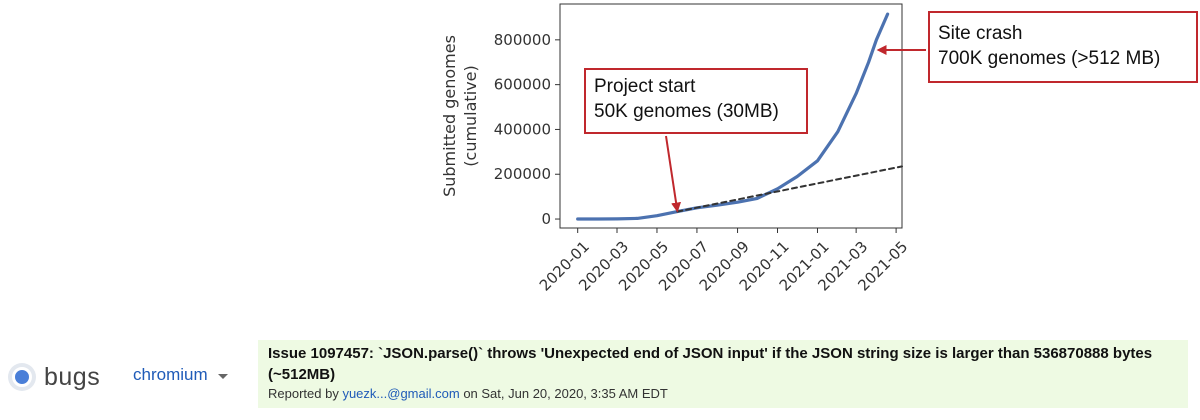 Image resolution: width=1200 pixels, height=420 pixels. Describe the element at coordinates (522, 129) in the screenshot. I see `y-tick-label: 400000` at that location.